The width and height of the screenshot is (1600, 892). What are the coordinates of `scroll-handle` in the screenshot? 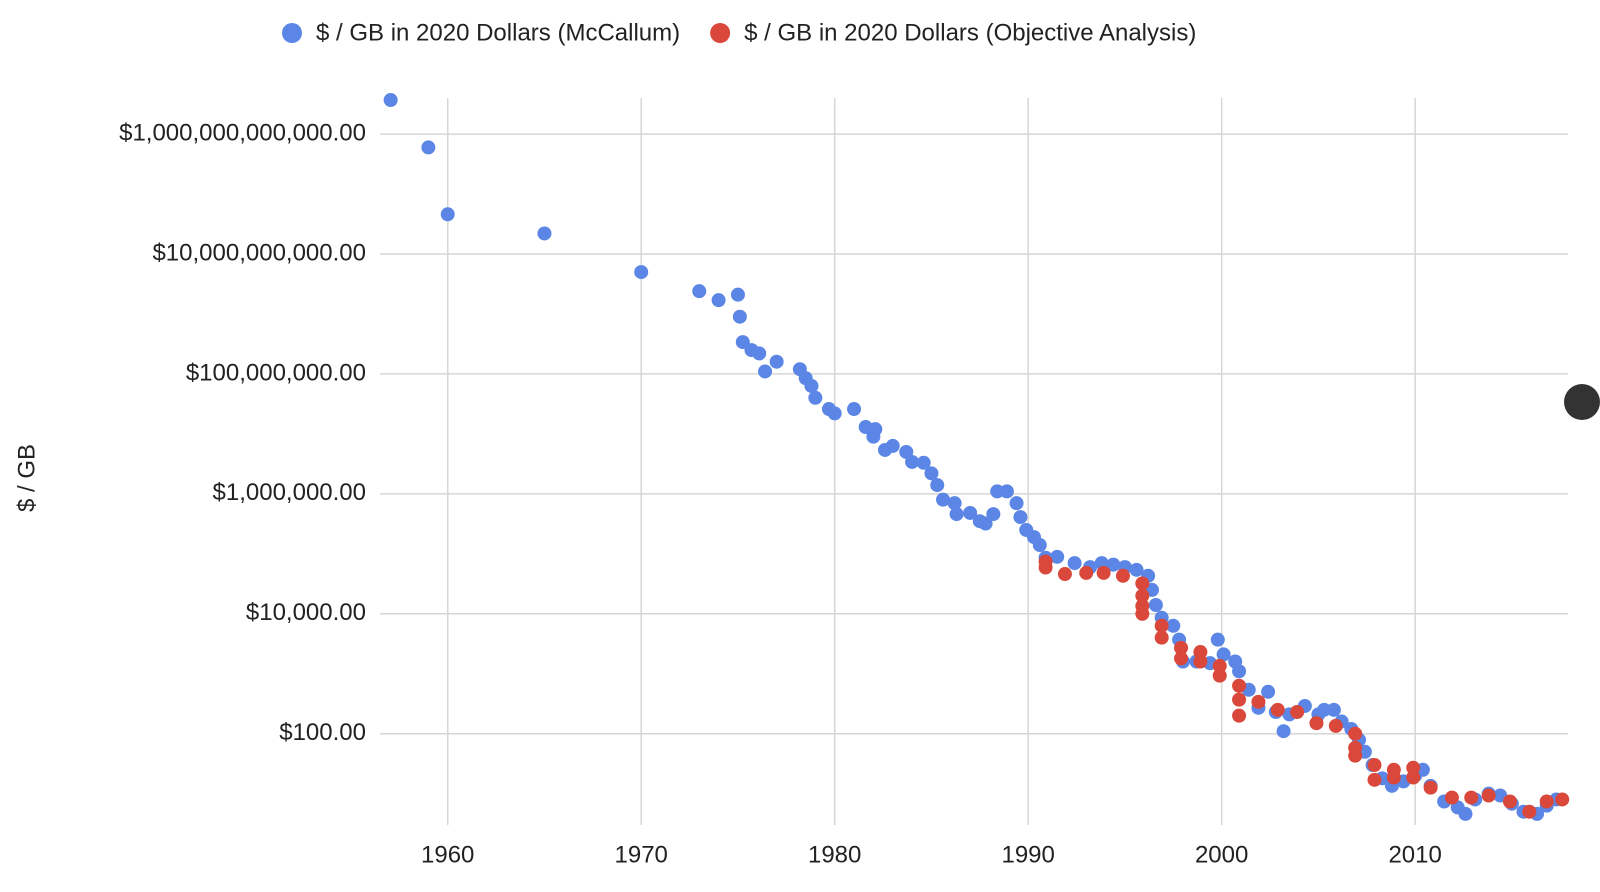 It's located at (1582, 402).